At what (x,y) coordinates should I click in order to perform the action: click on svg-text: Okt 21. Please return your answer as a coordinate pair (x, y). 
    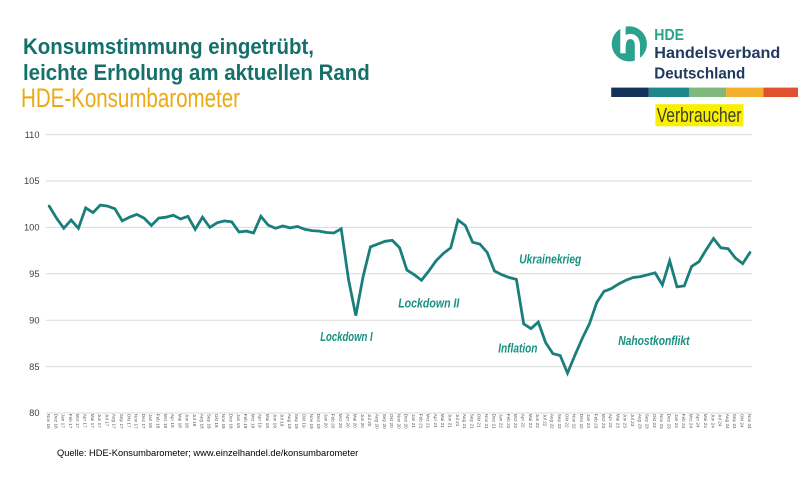
    Looking at the image, I should click on (479, 421).